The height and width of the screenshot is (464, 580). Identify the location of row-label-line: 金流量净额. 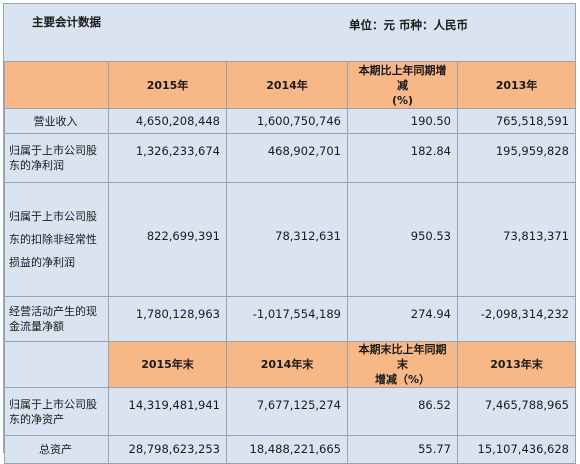
(36, 326).